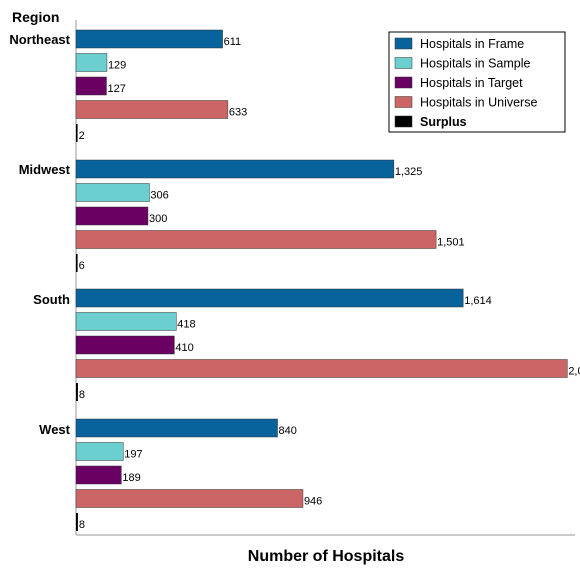 The width and height of the screenshot is (580, 580). What do you see at coordinates (184, 348) in the screenshot?
I see `data-label-south-hospitals-in-target: 410` at bounding box center [184, 348].